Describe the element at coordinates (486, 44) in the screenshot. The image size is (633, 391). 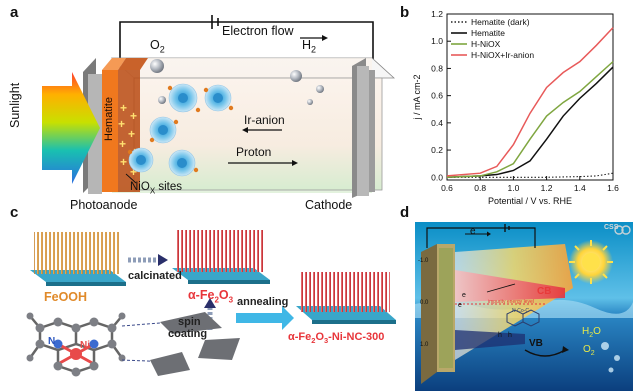
I see `legend-label-2: H-NiOX` at that location.